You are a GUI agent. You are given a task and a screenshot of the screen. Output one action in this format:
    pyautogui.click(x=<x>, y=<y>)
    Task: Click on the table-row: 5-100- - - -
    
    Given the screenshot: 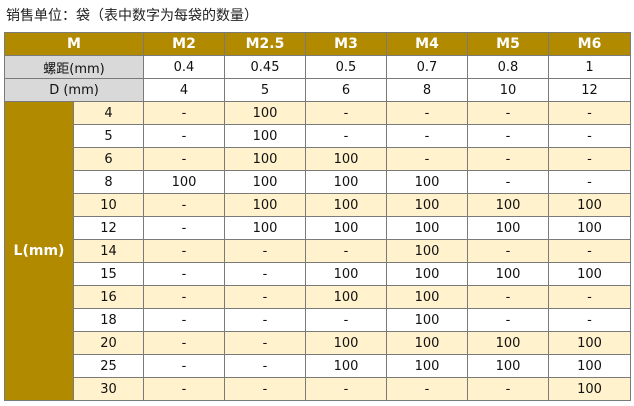 What is the action you would take?
    pyautogui.click(x=318, y=136)
    